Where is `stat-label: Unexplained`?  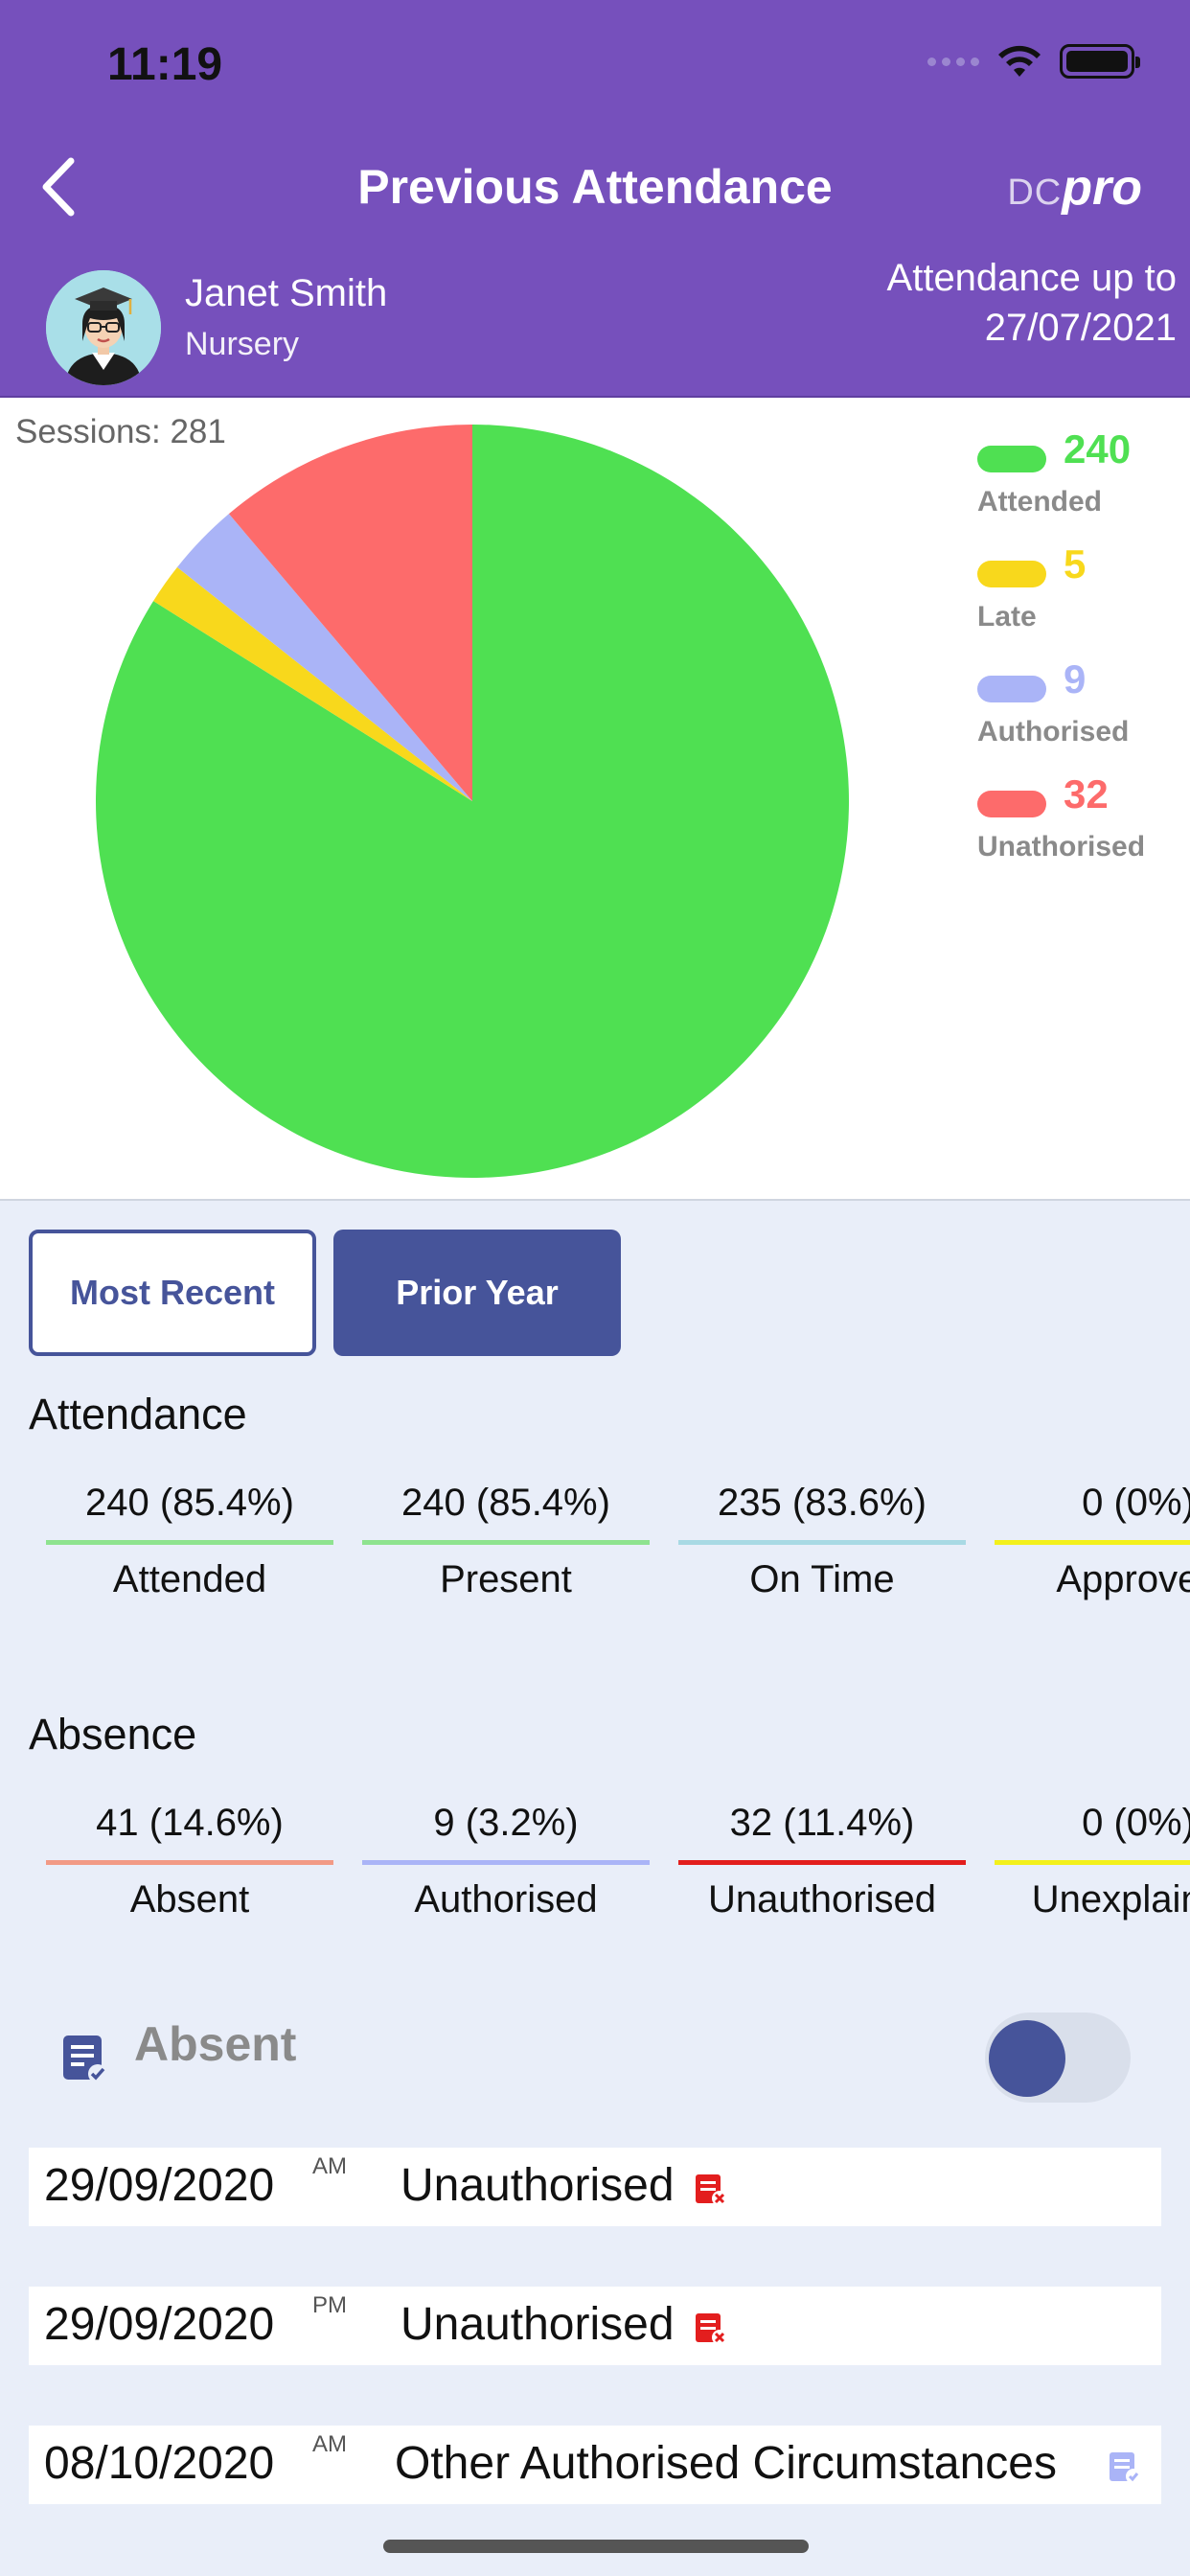 stat-label: Unexplained is located at coordinates (1110, 1899).